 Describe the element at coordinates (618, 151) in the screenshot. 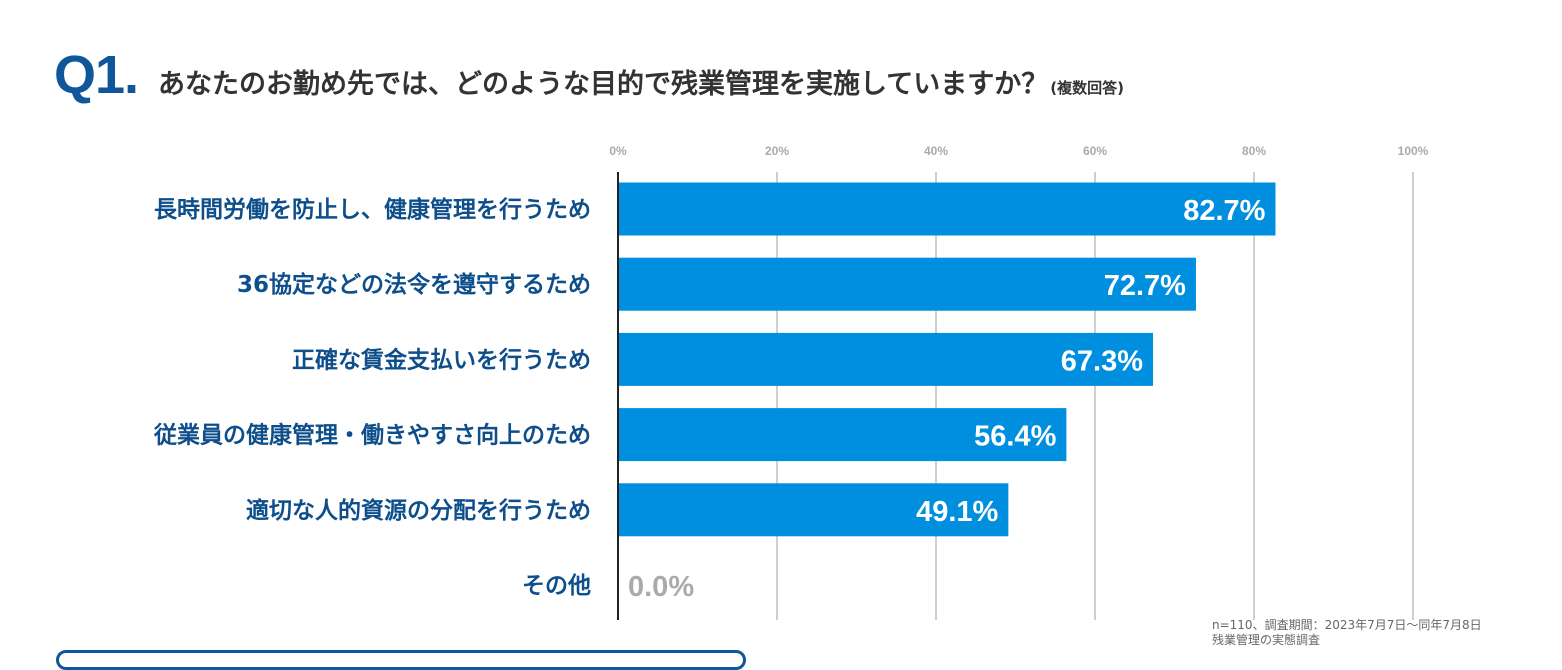

I see `x-tick-label: 0%` at that location.